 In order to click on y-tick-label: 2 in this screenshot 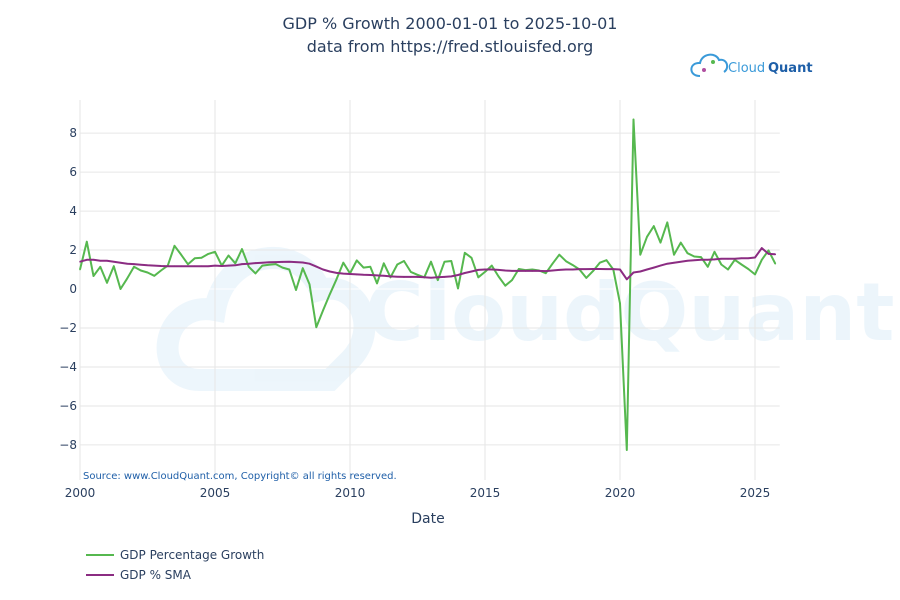, I will do `click(73, 250)`.